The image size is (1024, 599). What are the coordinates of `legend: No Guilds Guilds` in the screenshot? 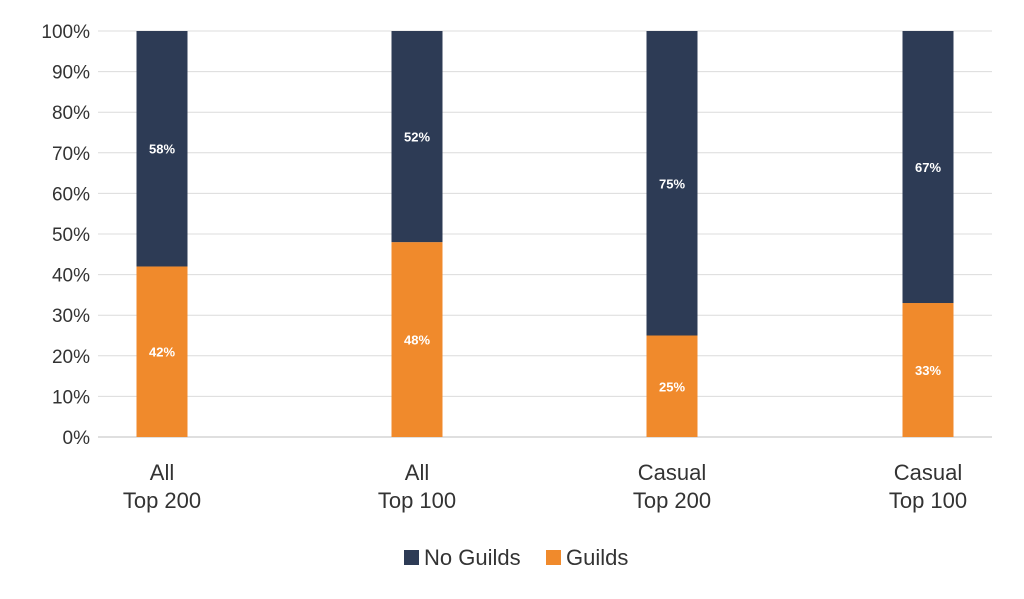 It's located at (516, 557).